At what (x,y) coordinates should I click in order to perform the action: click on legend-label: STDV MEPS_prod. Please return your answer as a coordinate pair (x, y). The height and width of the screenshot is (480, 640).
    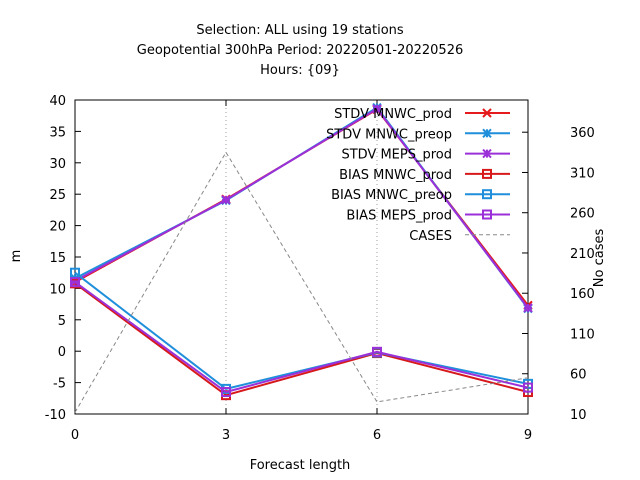
    Looking at the image, I should click on (396, 155).